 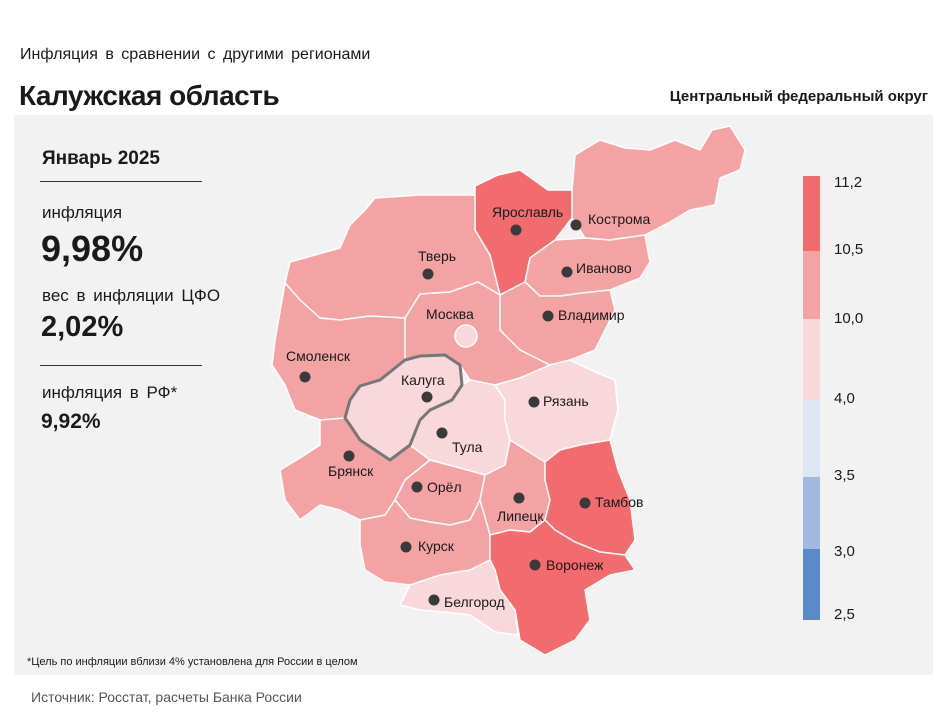 What do you see at coordinates (403, 407) in the screenshot?
I see `kaluga-highlight-outline` at bounding box center [403, 407].